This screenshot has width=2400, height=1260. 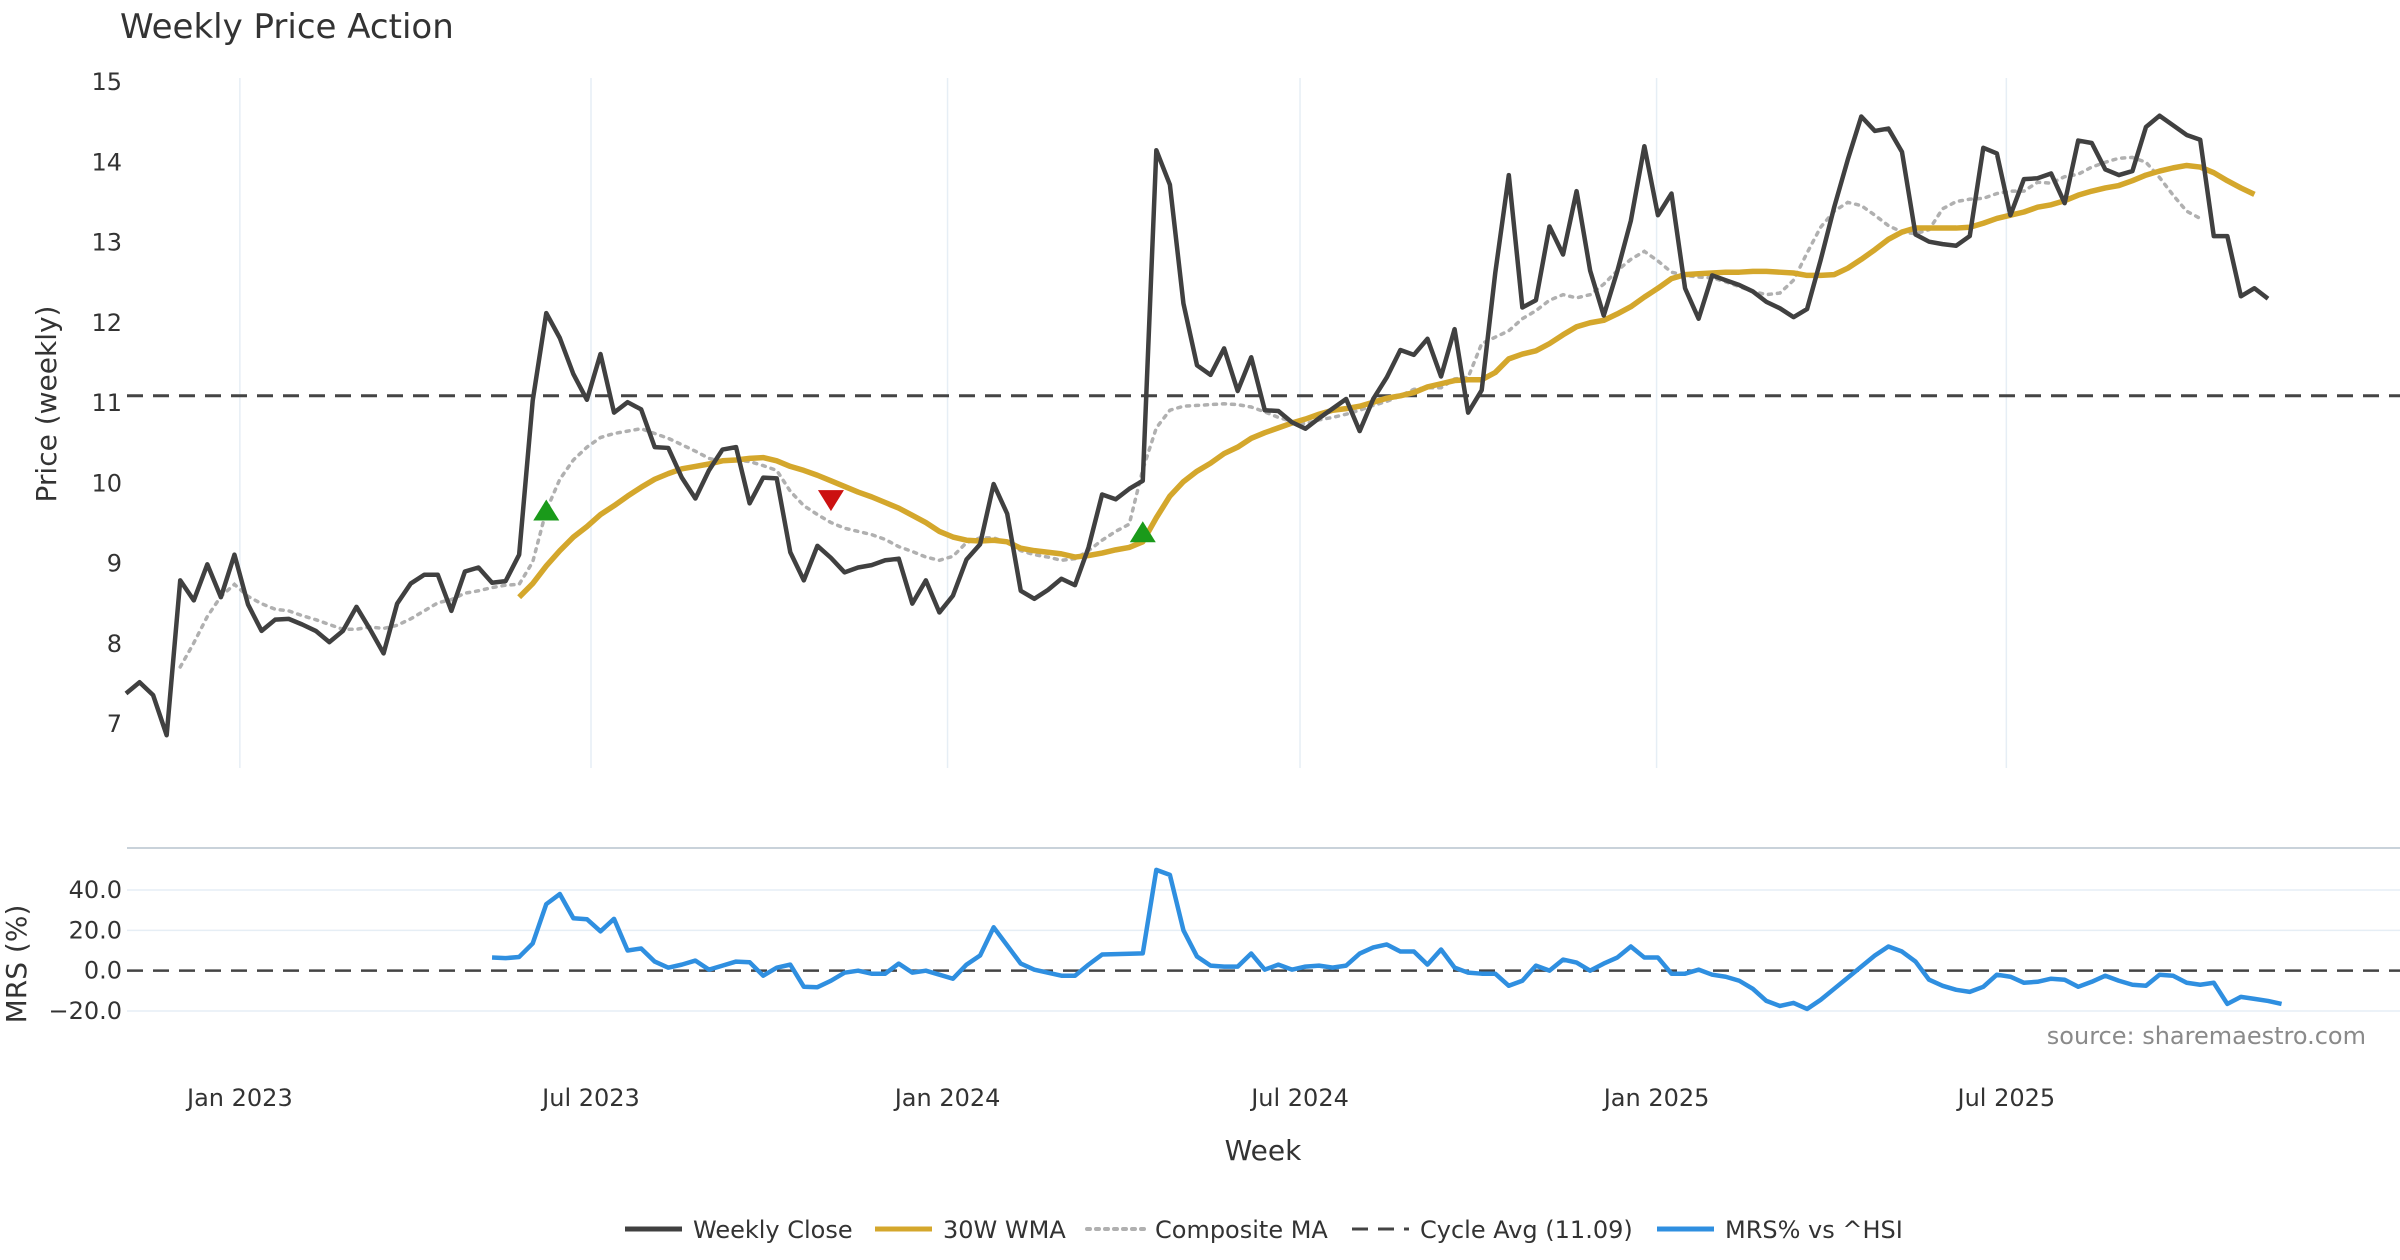 What do you see at coordinates (106, 243) in the screenshot?
I see `price-y-tick: 13` at bounding box center [106, 243].